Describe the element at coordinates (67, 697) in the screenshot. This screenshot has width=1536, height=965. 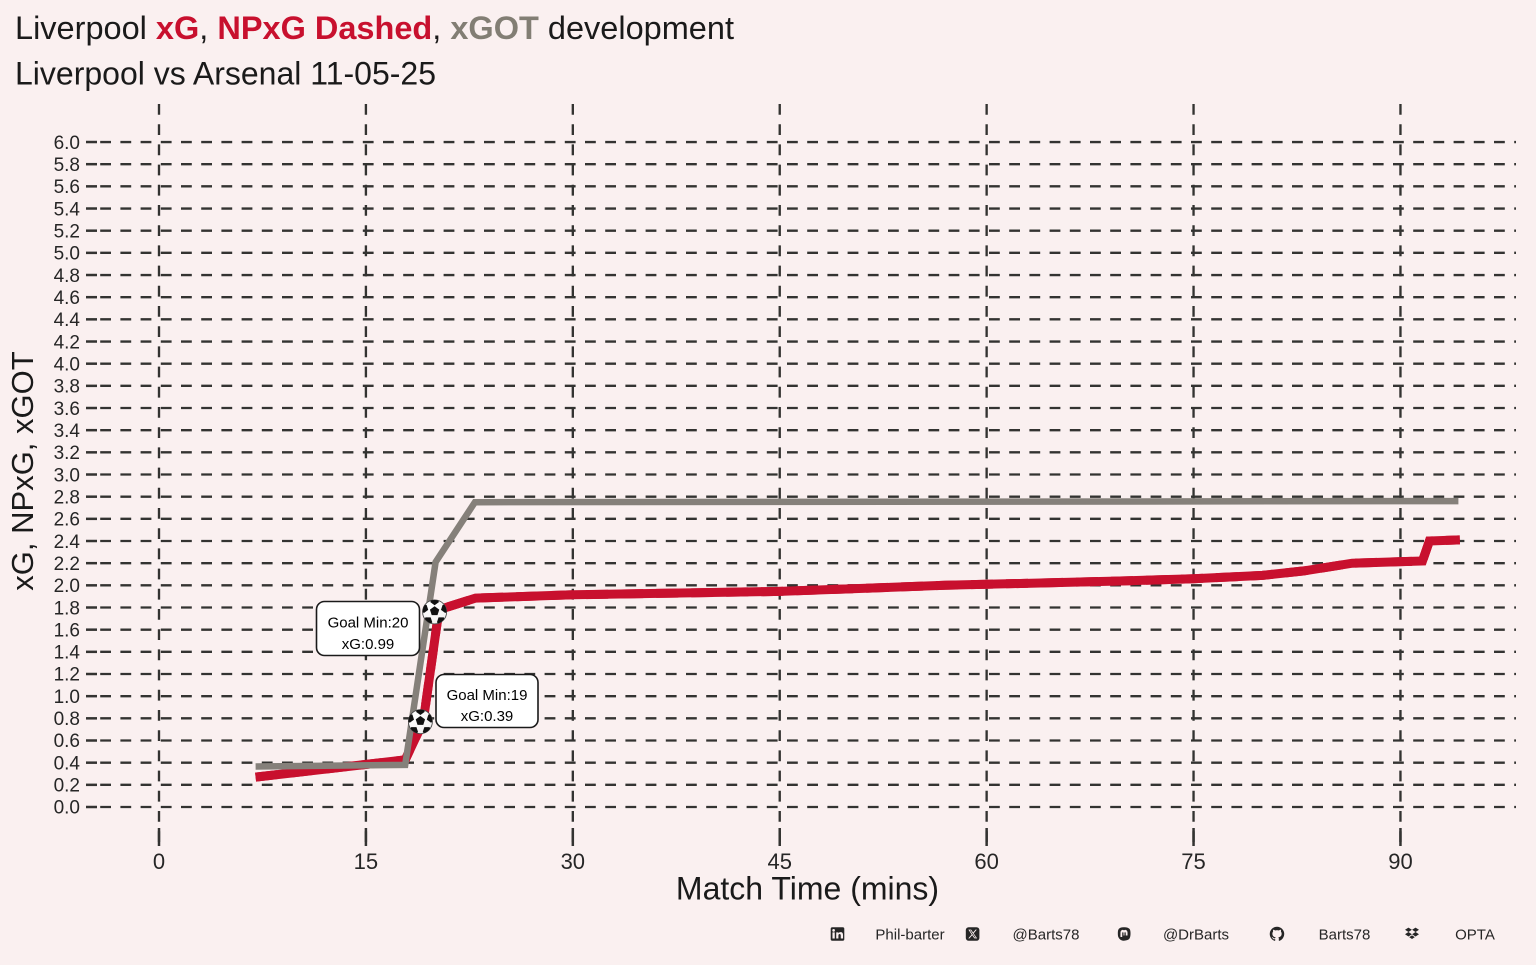
I see `y-tick-label: 1.0` at that location.